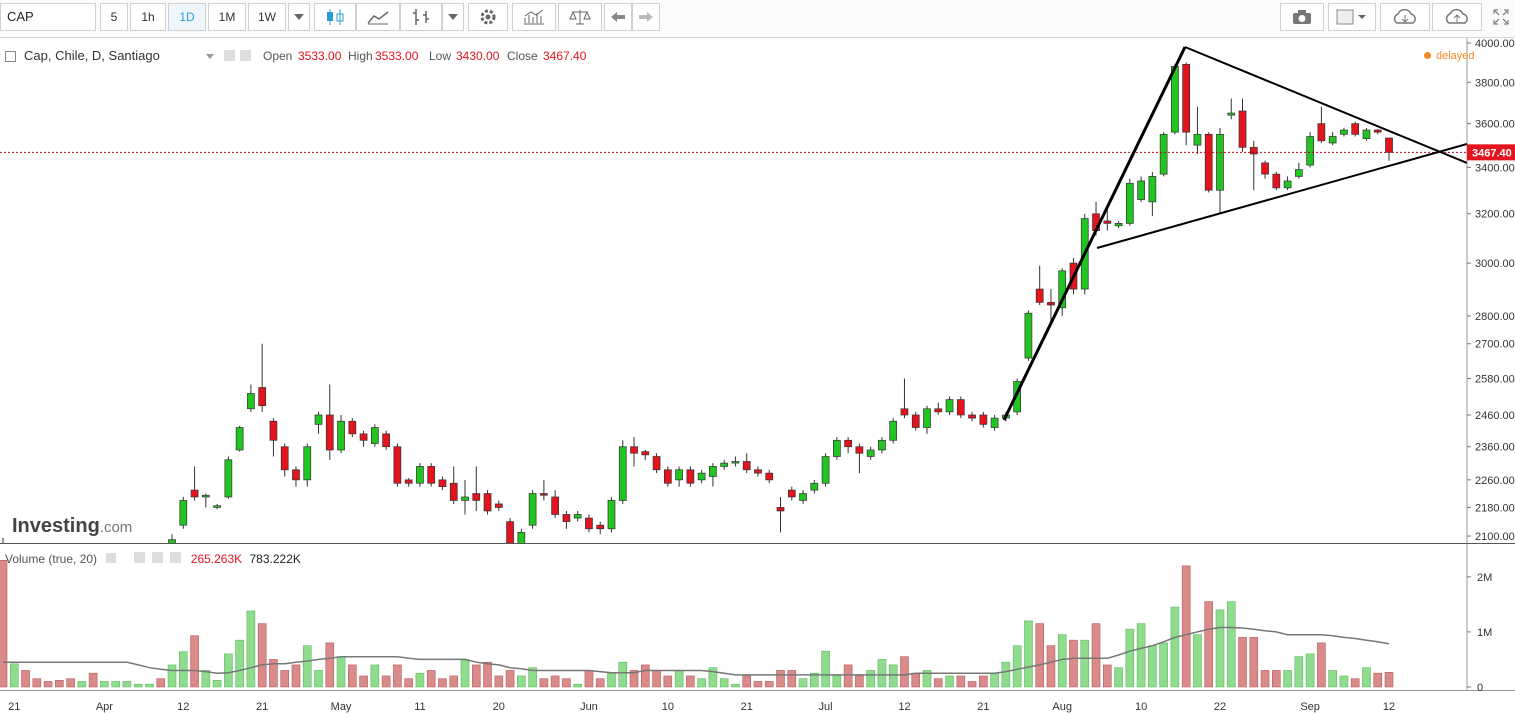 This screenshot has width=1515, height=715. Describe the element at coordinates (440, 56) in the screenshot. I see `low-label: Low` at that location.